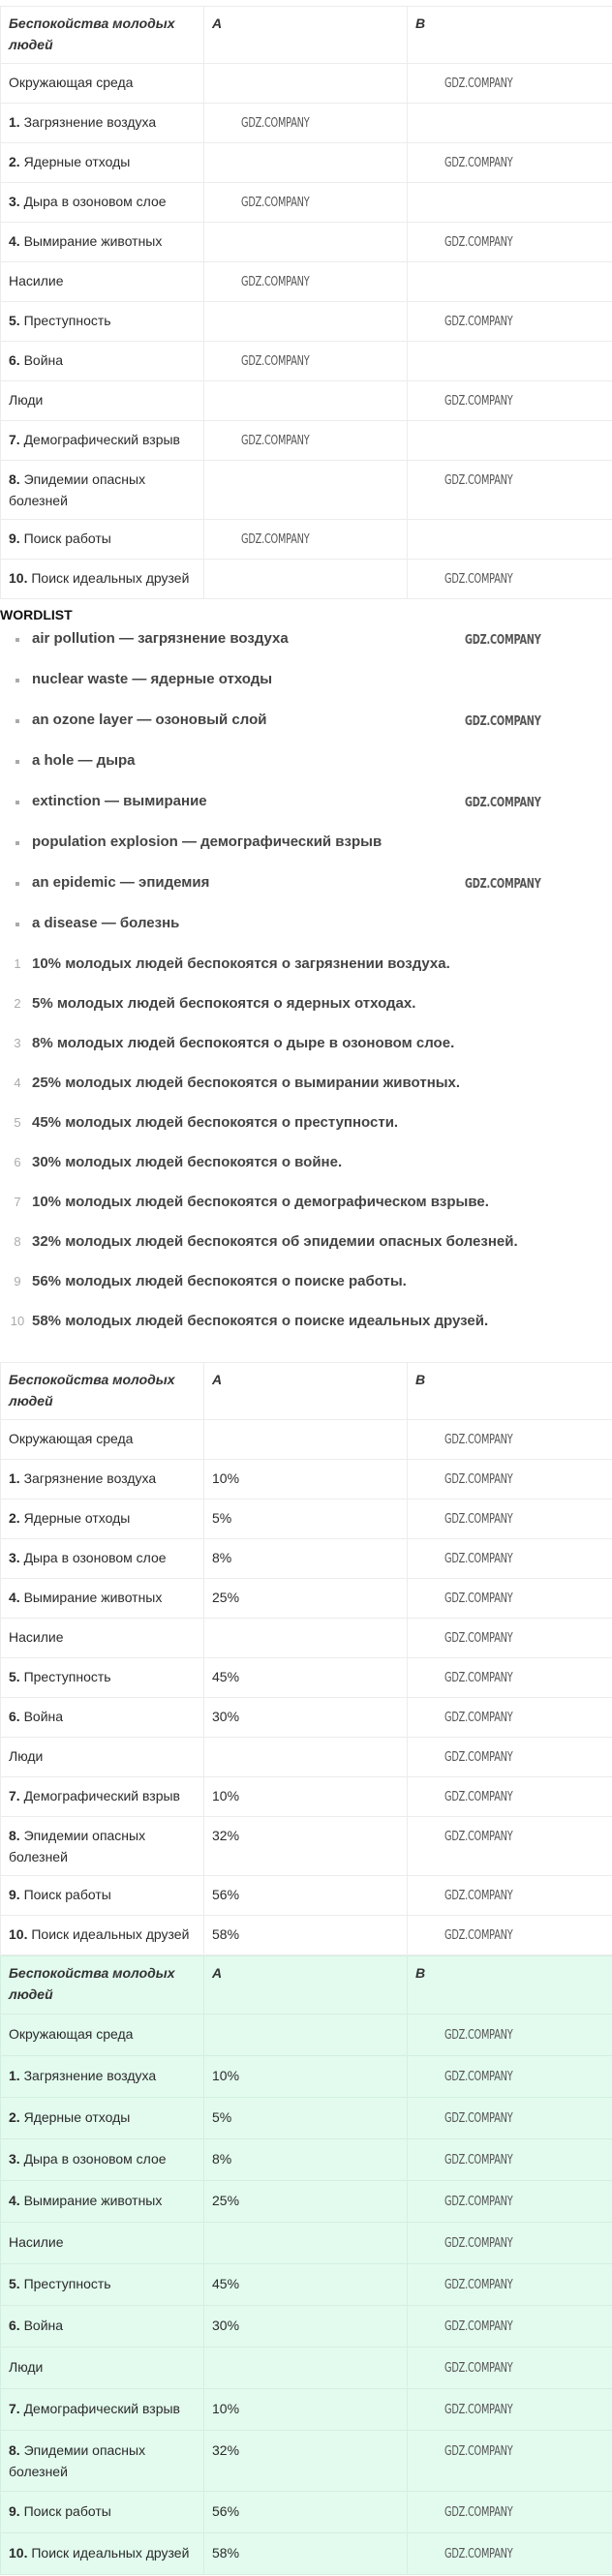 The image size is (612, 2576). What do you see at coordinates (102, 1391) in the screenshot?
I see `header-concerns: Беспокойства молодых людей` at bounding box center [102, 1391].